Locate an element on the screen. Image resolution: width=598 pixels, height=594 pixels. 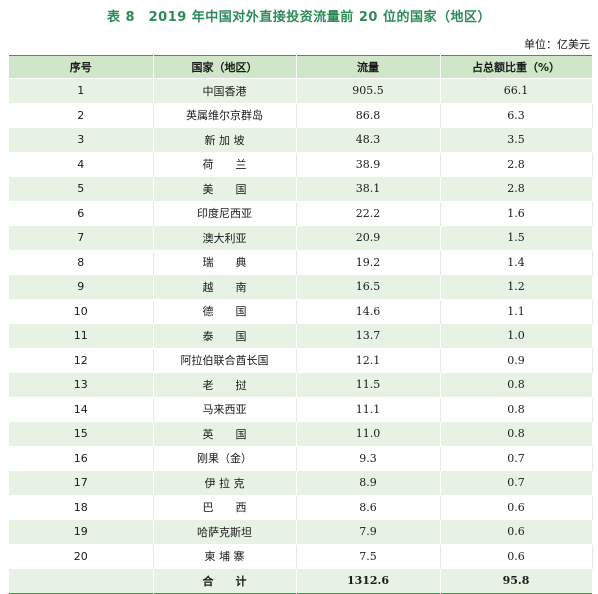
table-row: 17 伊 拉 克 8.9 0.7 is located at coordinates (301, 482).